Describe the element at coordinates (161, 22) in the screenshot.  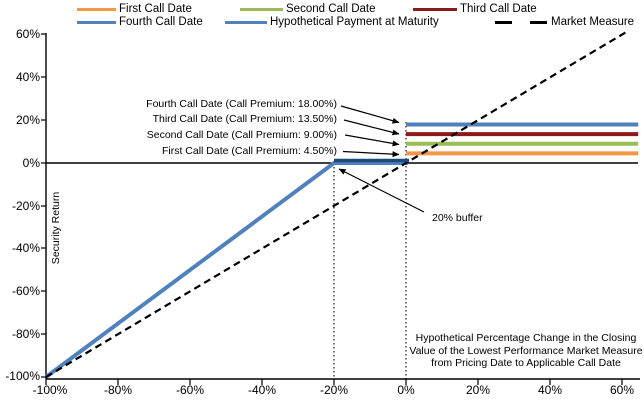
I see `legend-label-fourth-call: Fourth Call Date` at that location.